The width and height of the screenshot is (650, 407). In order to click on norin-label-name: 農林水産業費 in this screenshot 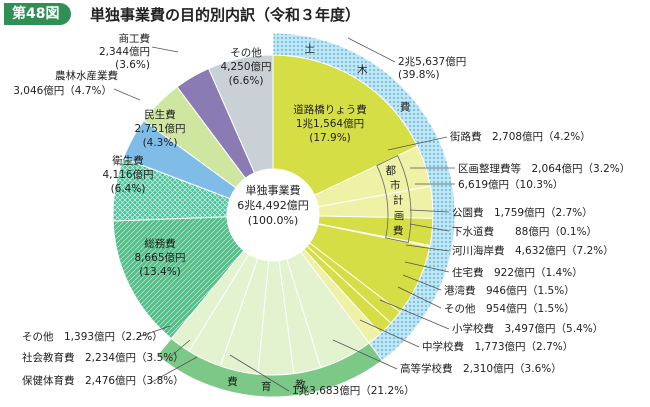, I will do `click(86, 75)`.